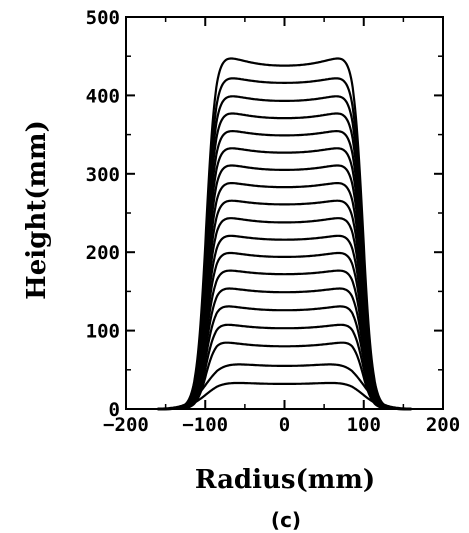 This screenshot has width=469, height=533. I want to click on y-tick-label: 200, so click(103, 253).